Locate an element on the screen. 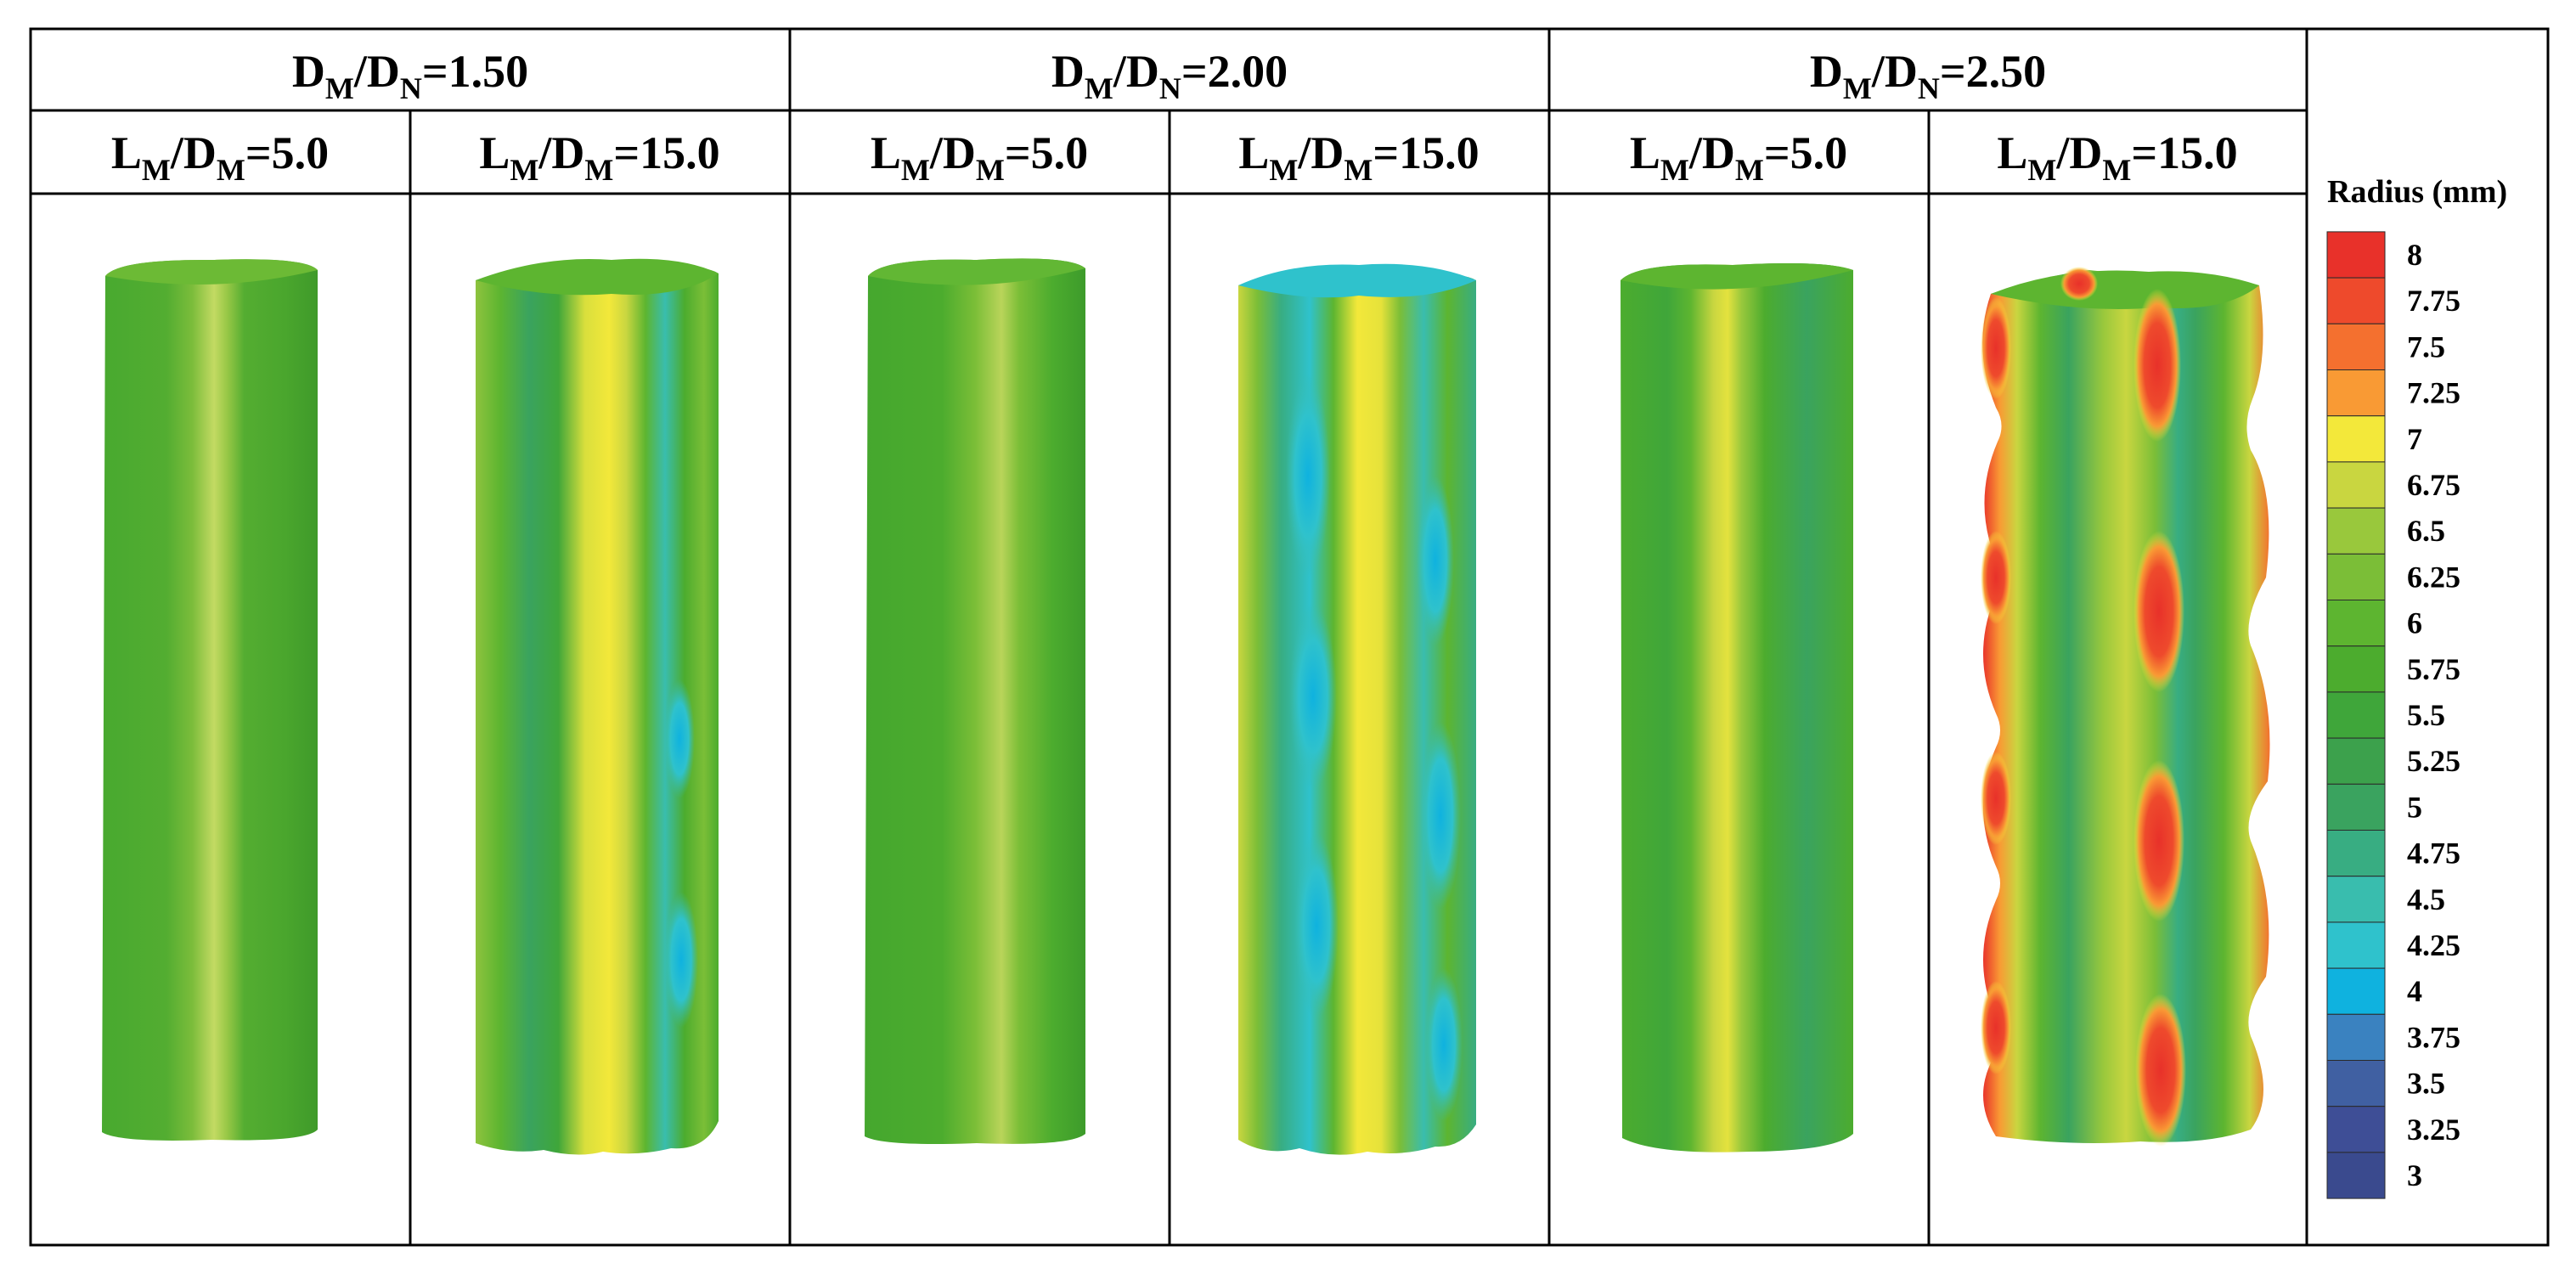 This screenshot has width=2576, height=1268. colorbar-swatch-4.75 is located at coordinates (2356, 853).